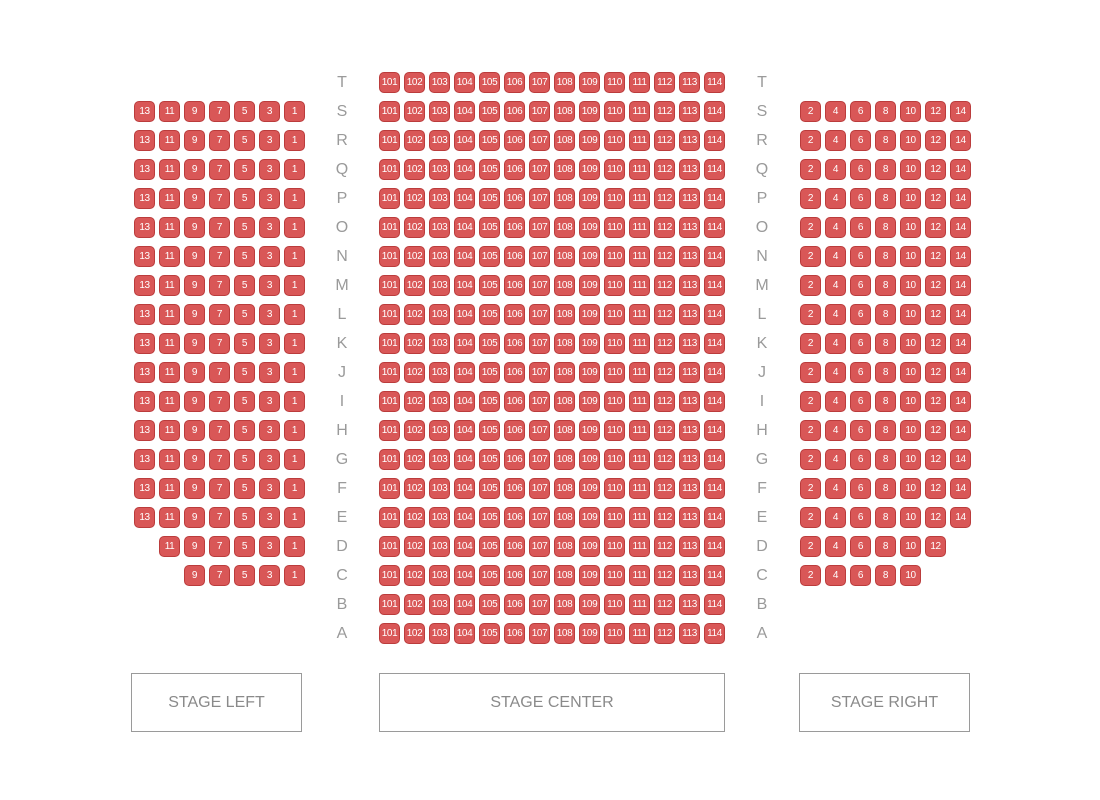 Image resolution: width=1100 pixels, height=800 pixels. I want to click on seat-d-10: 10, so click(910, 546).